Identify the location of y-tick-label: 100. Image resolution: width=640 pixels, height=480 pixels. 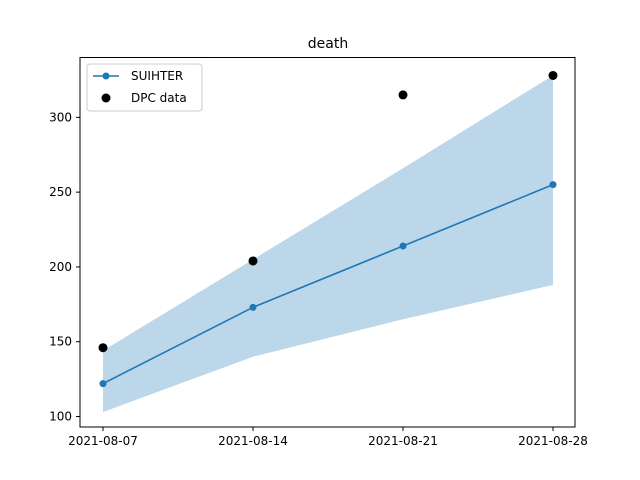
(60, 417).